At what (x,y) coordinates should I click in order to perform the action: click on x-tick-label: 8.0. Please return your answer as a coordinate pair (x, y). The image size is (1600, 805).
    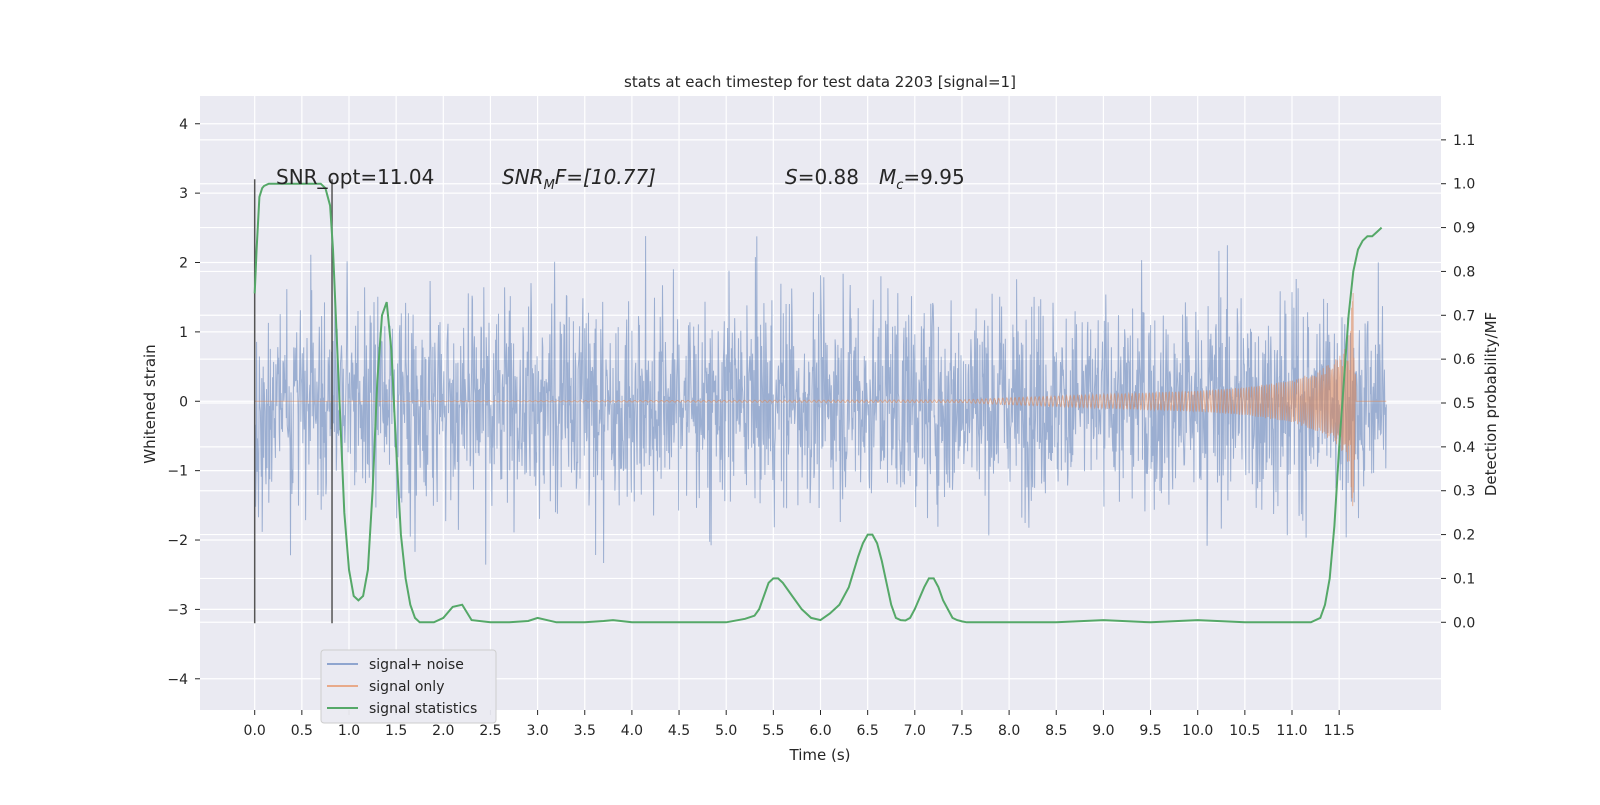
    Looking at the image, I should click on (1009, 731).